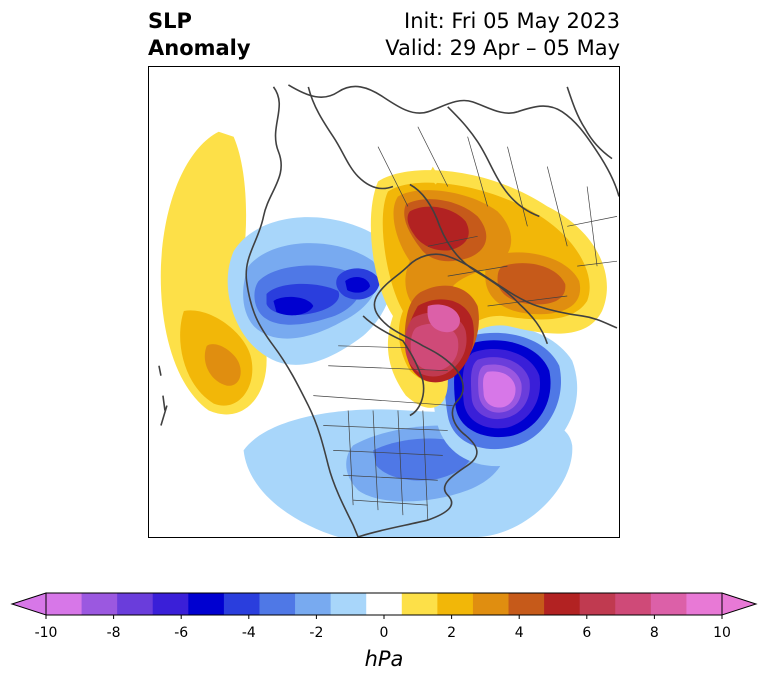 The image size is (768, 684). What do you see at coordinates (519, 633) in the screenshot?
I see `colorbar-tick-label: 4` at bounding box center [519, 633].